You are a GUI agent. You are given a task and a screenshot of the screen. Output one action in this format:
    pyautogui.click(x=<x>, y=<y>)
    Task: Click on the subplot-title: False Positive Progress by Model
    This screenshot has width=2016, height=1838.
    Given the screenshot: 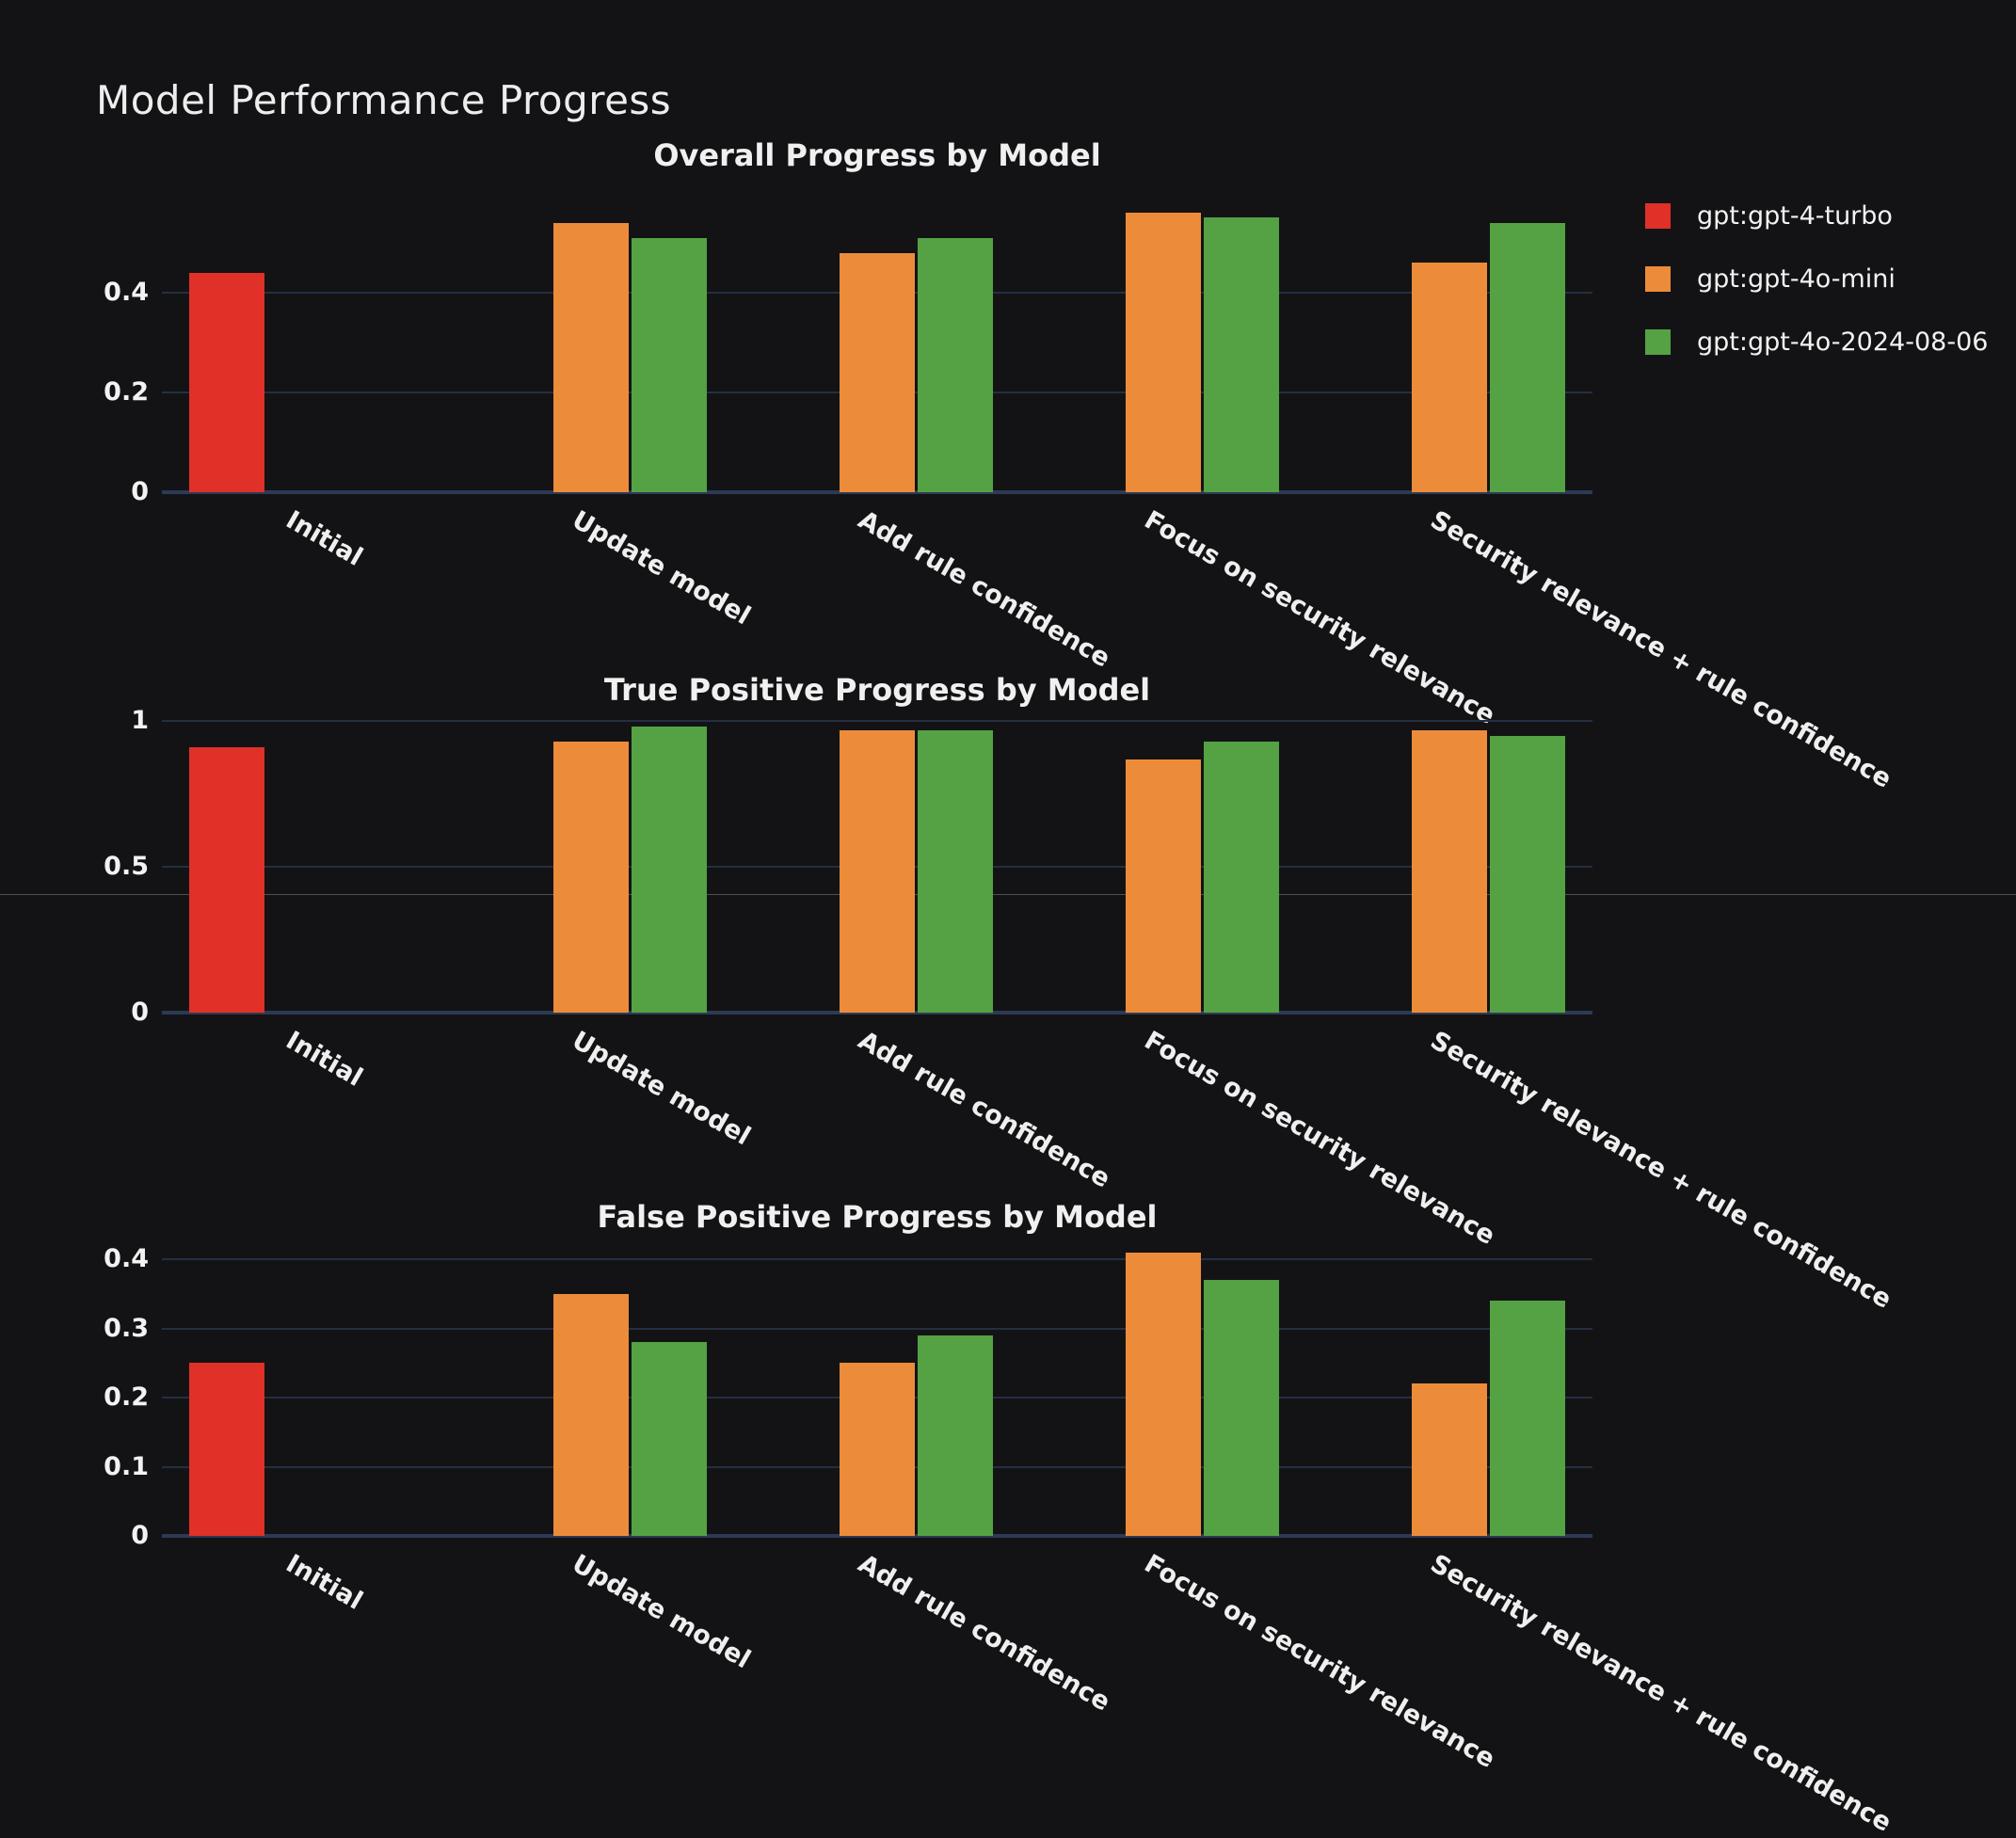 What is the action you would take?
    pyautogui.click(x=877, y=1217)
    